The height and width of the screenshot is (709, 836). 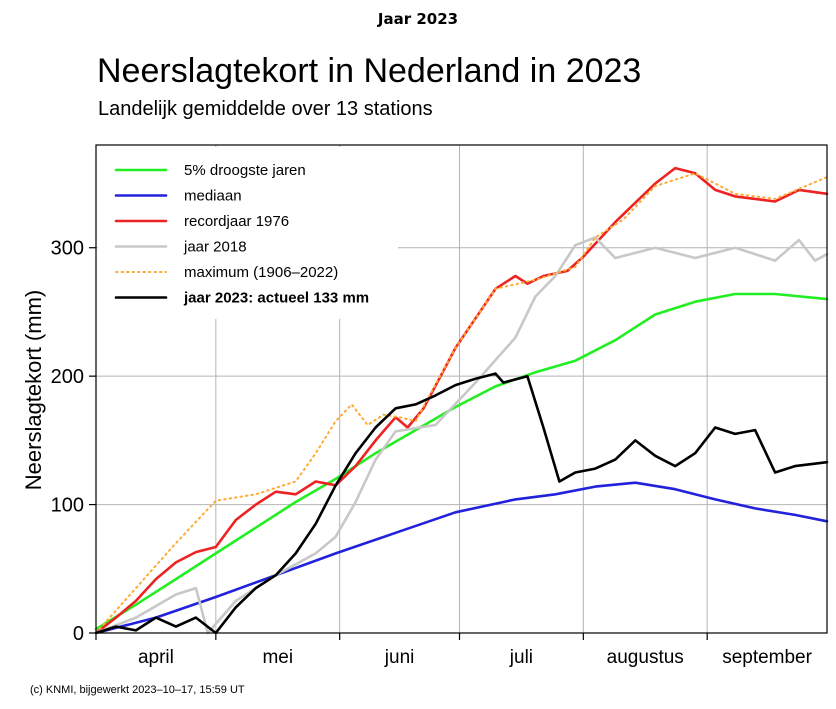 What do you see at coordinates (276, 298) in the screenshot?
I see `legend-label: jaar 2023: actueel 133 mm` at bounding box center [276, 298].